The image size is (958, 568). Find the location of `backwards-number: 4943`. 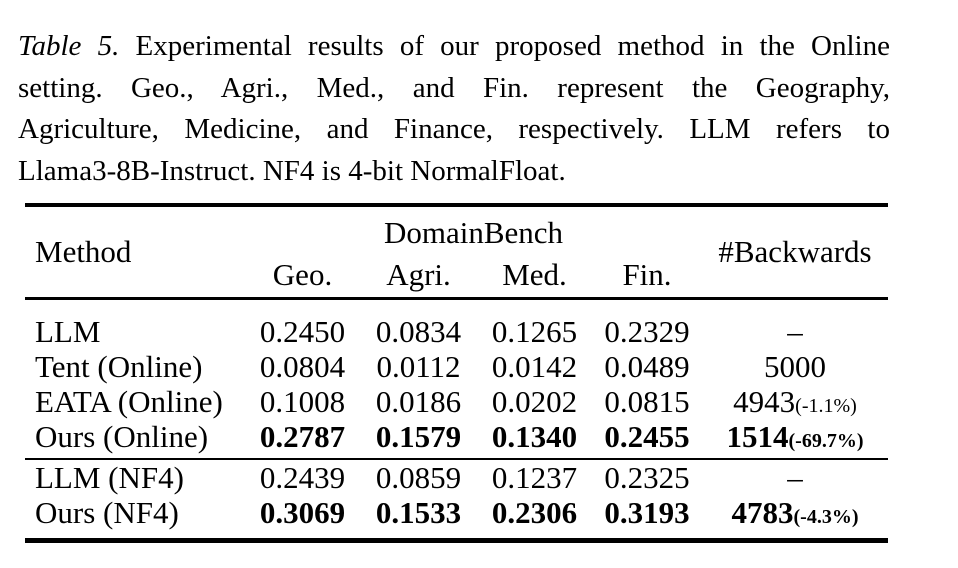

backwards-number: 4943 is located at coordinates (764, 401).